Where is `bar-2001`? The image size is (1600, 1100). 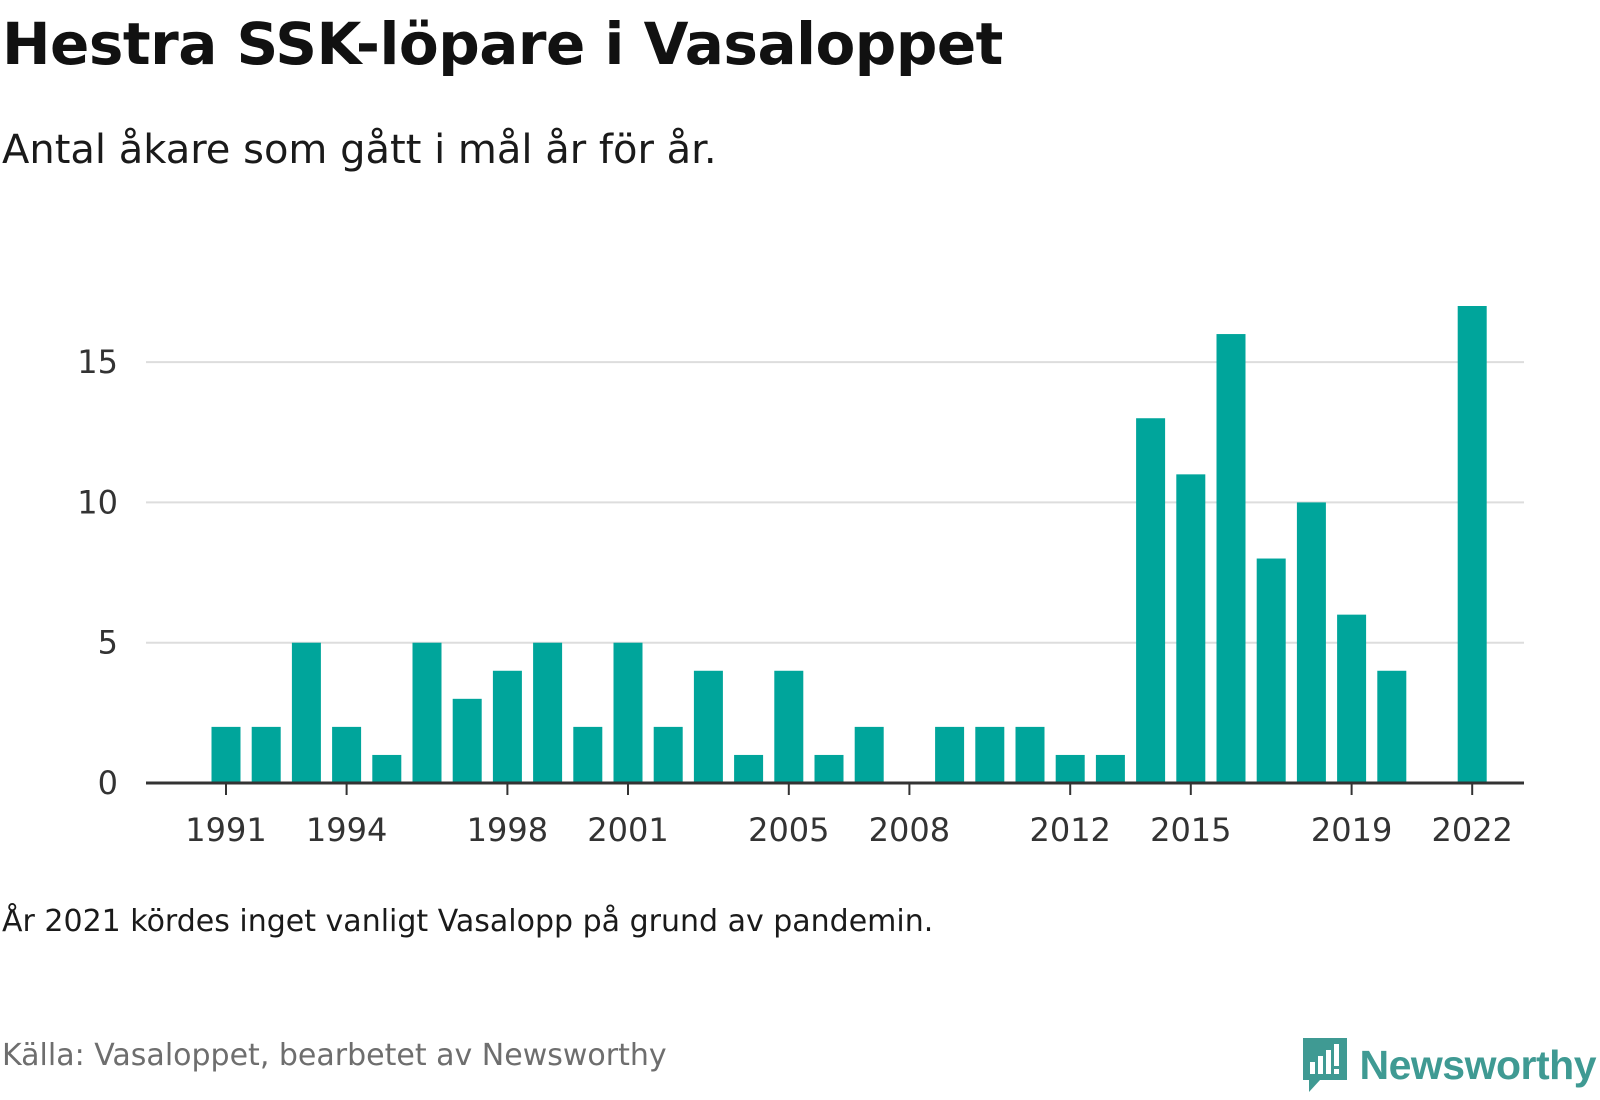 bar-2001 is located at coordinates (628, 712).